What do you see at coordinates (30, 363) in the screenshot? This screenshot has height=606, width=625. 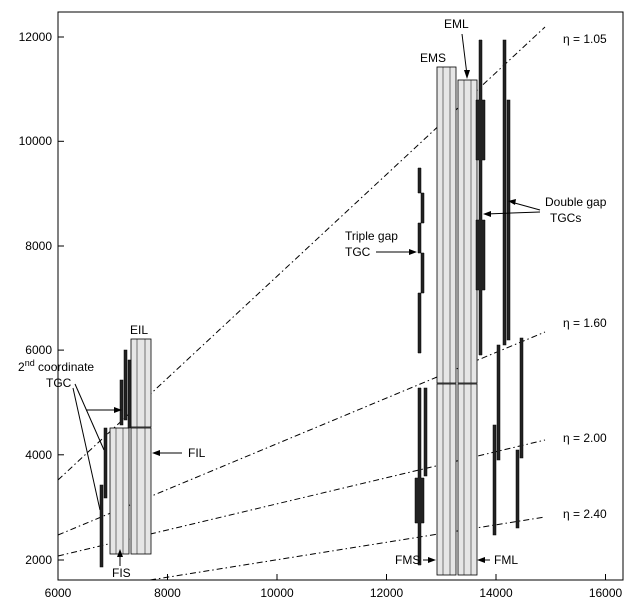 I see `coord-label-sup: nd` at bounding box center [30, 363].